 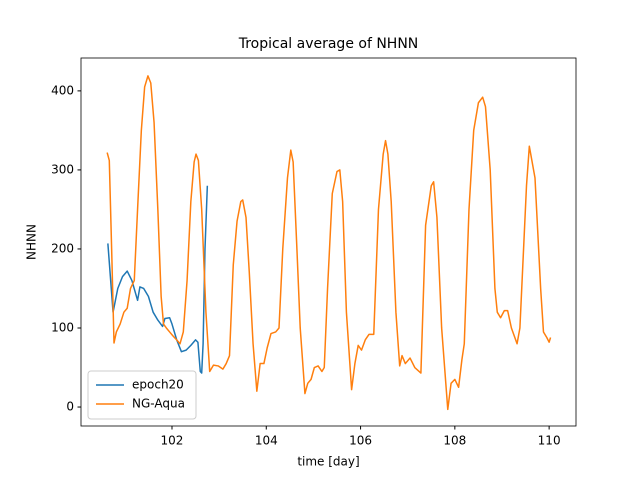 I want to click on y-tick-label: 100, so click(x=62, y=327).